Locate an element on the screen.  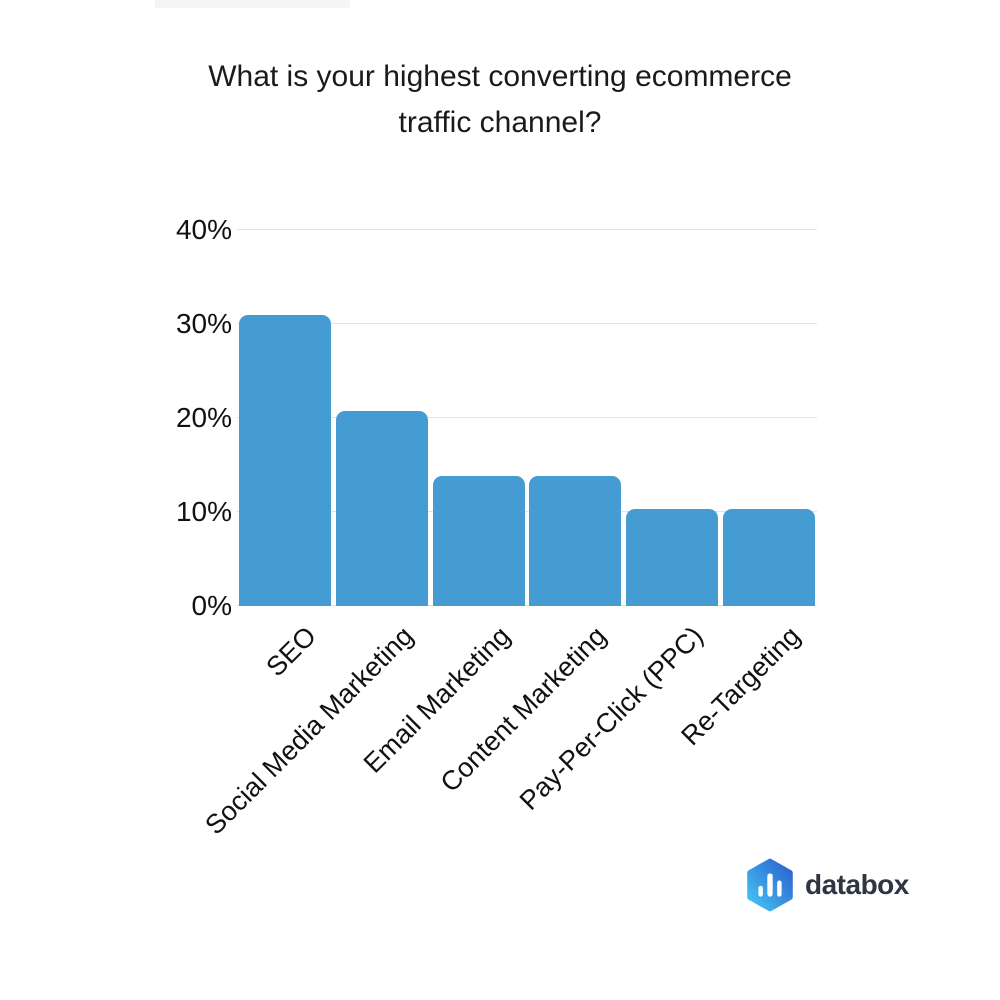
y-axis-tick-label: 30% is located at coordinates (203, 323).